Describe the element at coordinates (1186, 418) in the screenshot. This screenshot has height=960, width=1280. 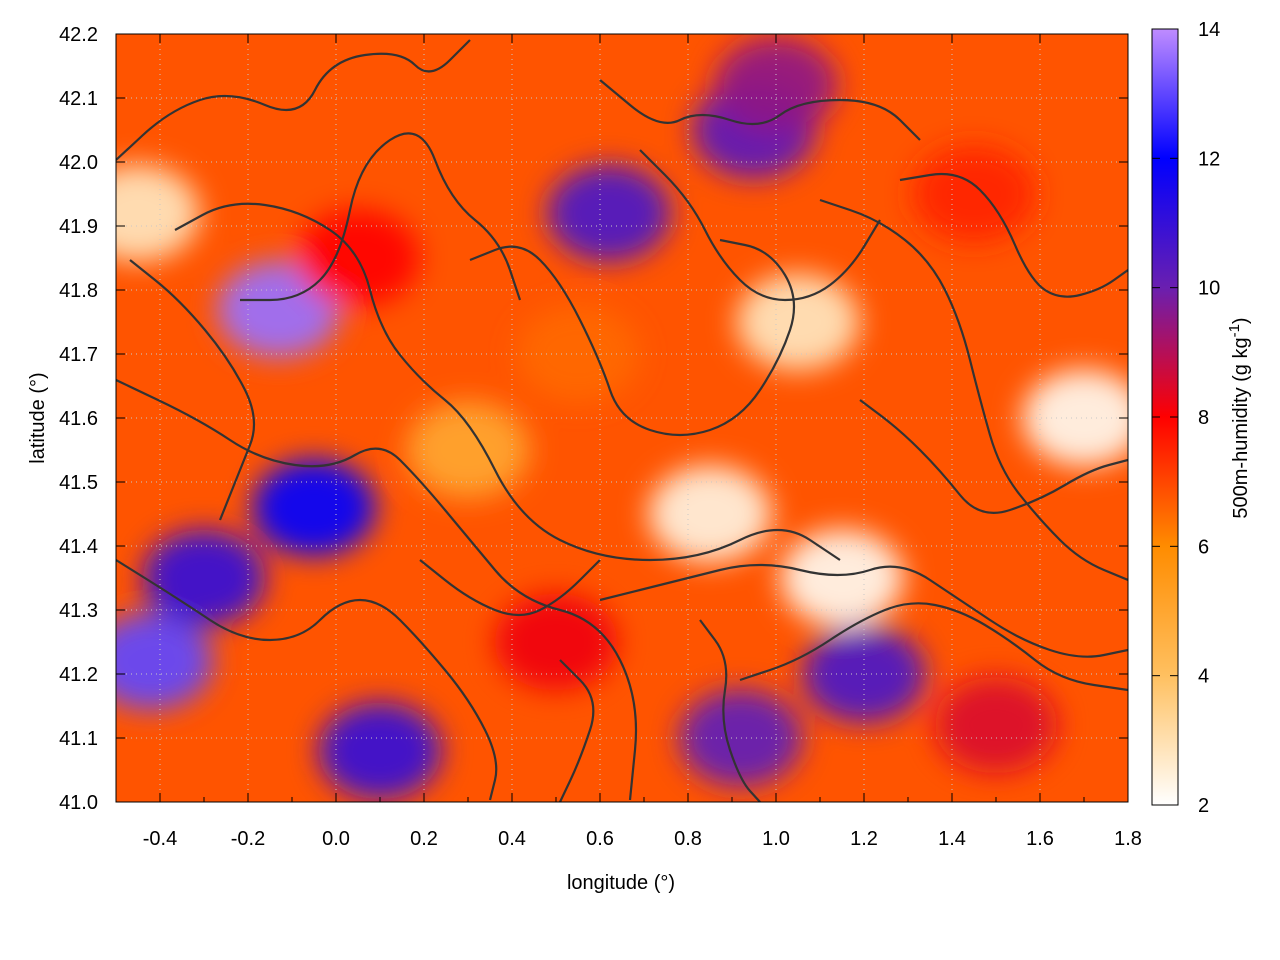
I see `colorbar-ticks: 2 4 6 8 10 12 14` at that location.